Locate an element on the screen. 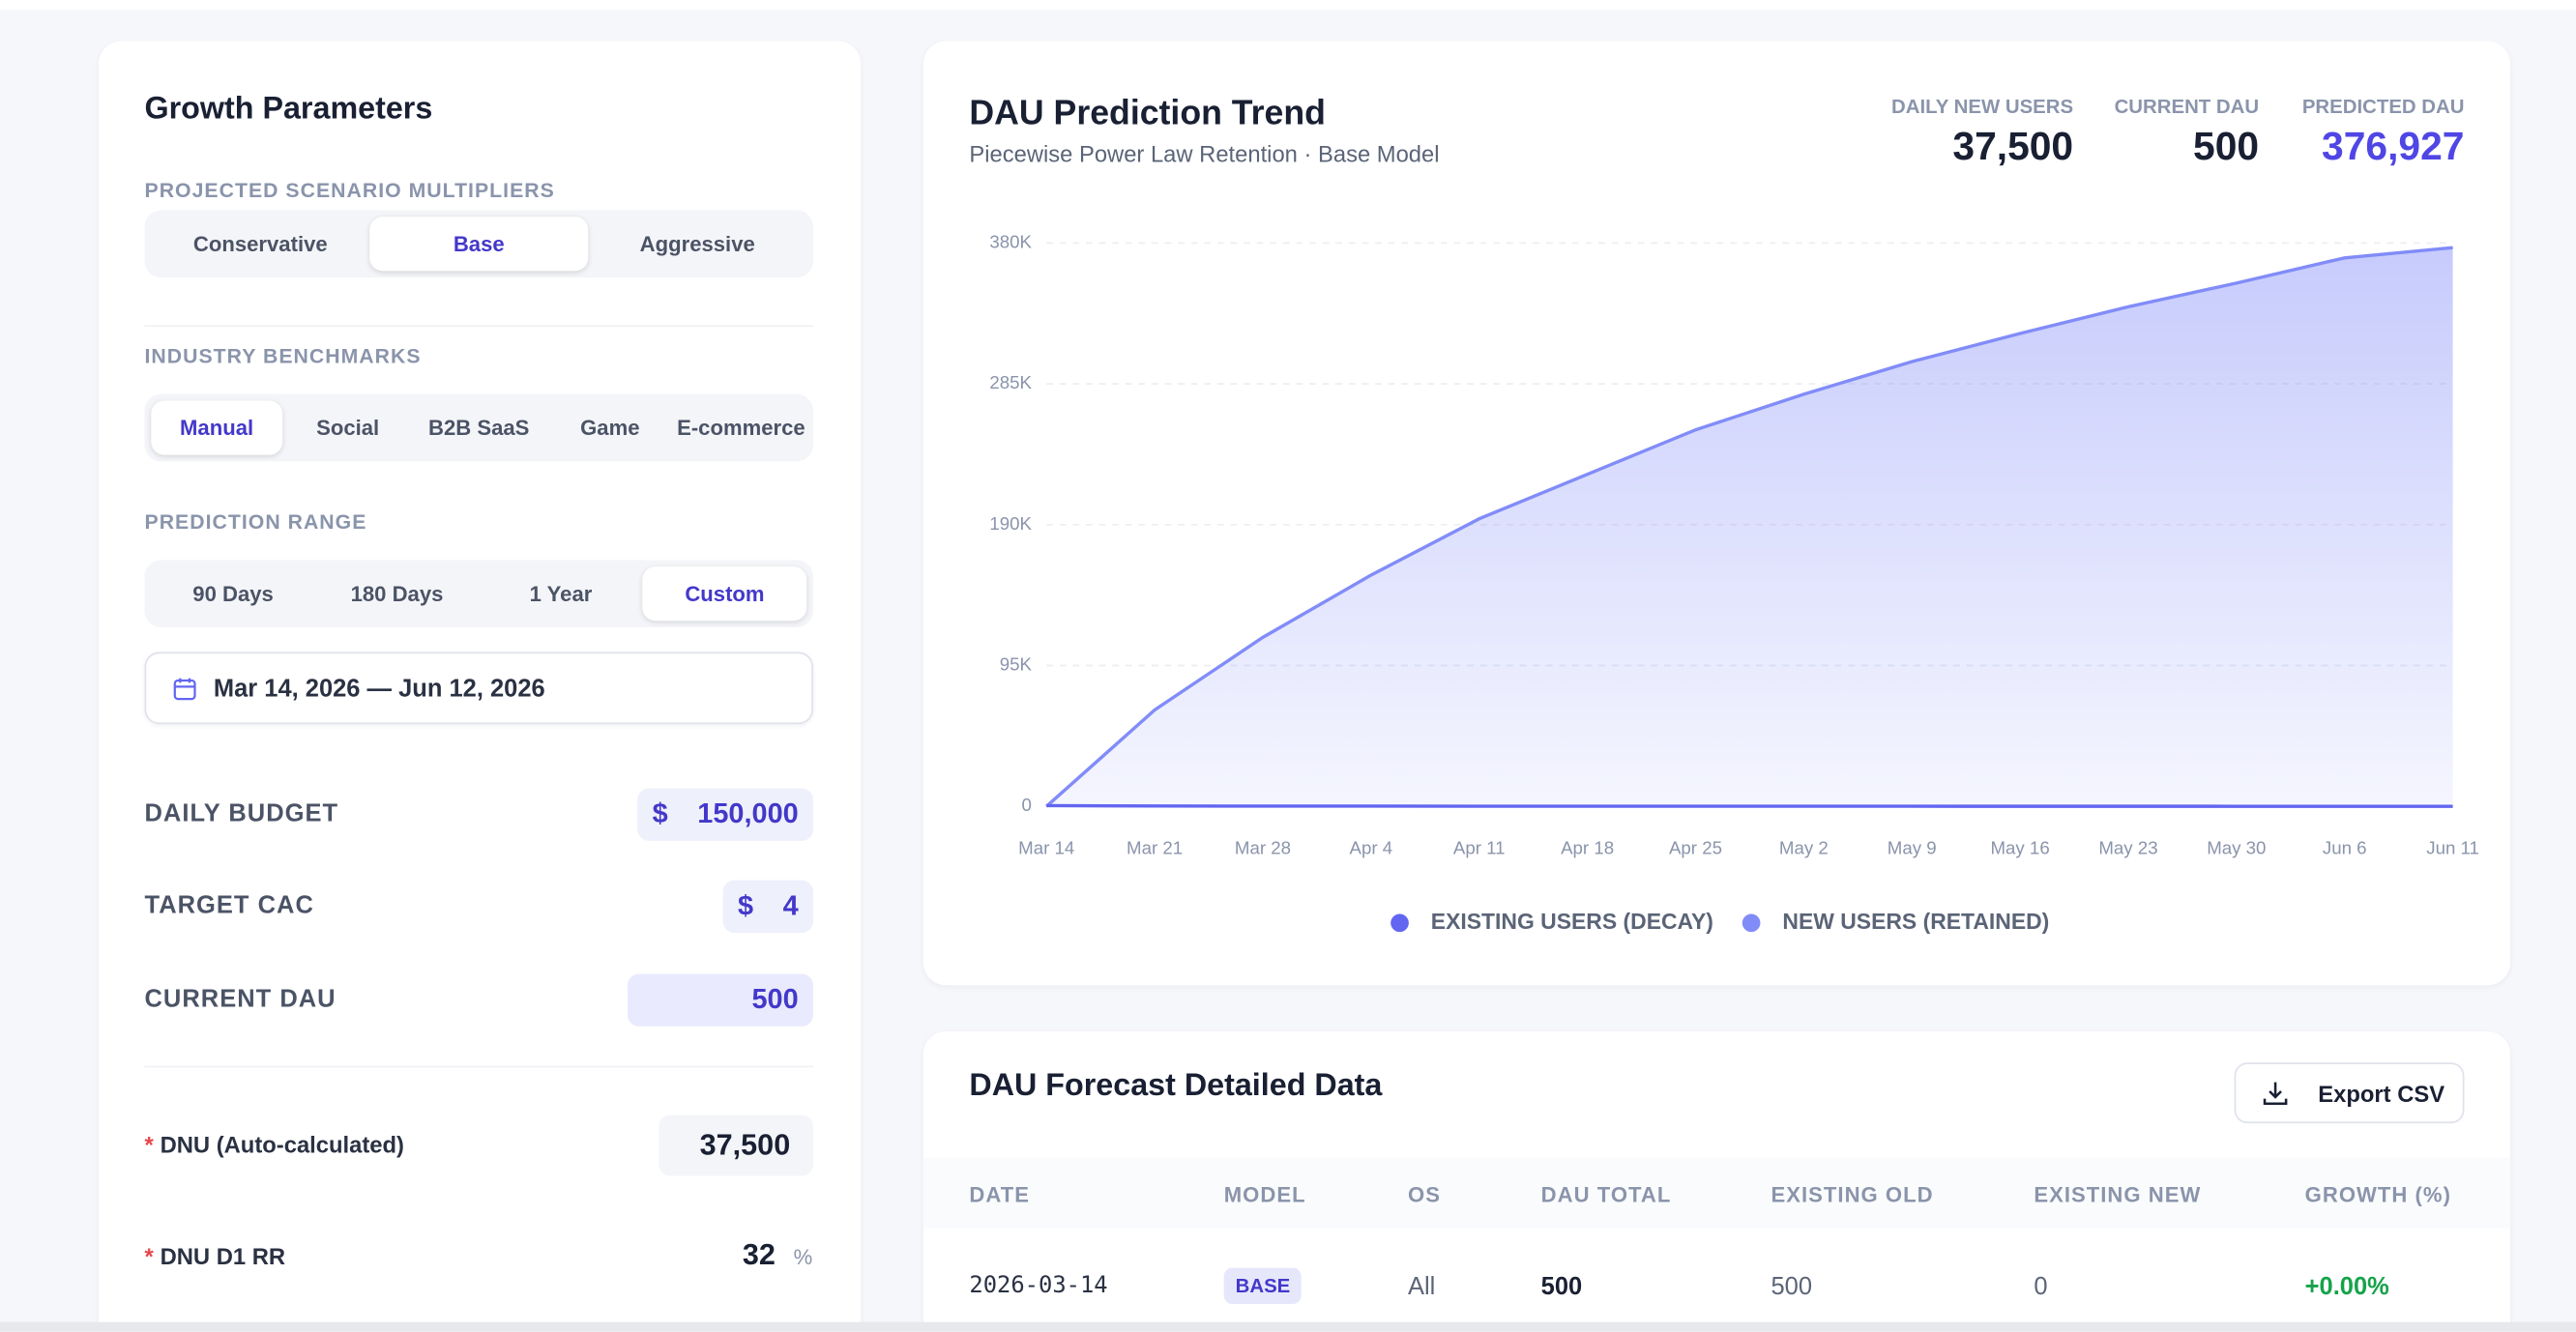  segmented-control: 90 Days 180 Days 1 Year Custom is located at coordinates (478, 594).